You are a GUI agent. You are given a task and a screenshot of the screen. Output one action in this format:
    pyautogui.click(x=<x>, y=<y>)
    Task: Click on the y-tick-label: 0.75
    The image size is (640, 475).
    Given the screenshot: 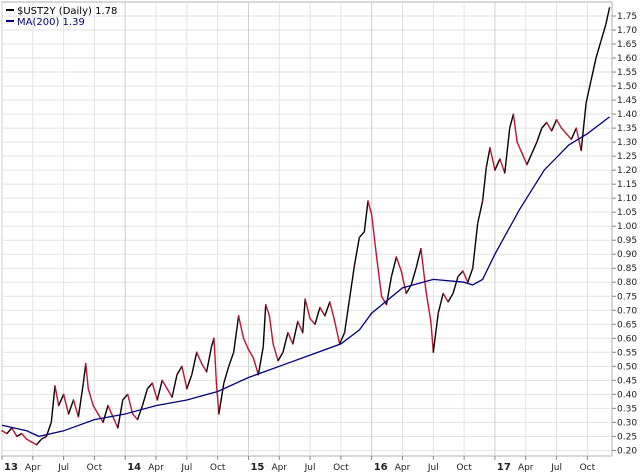 What is the action you would take?
    pyautogui.click(x=627, y=297)
    